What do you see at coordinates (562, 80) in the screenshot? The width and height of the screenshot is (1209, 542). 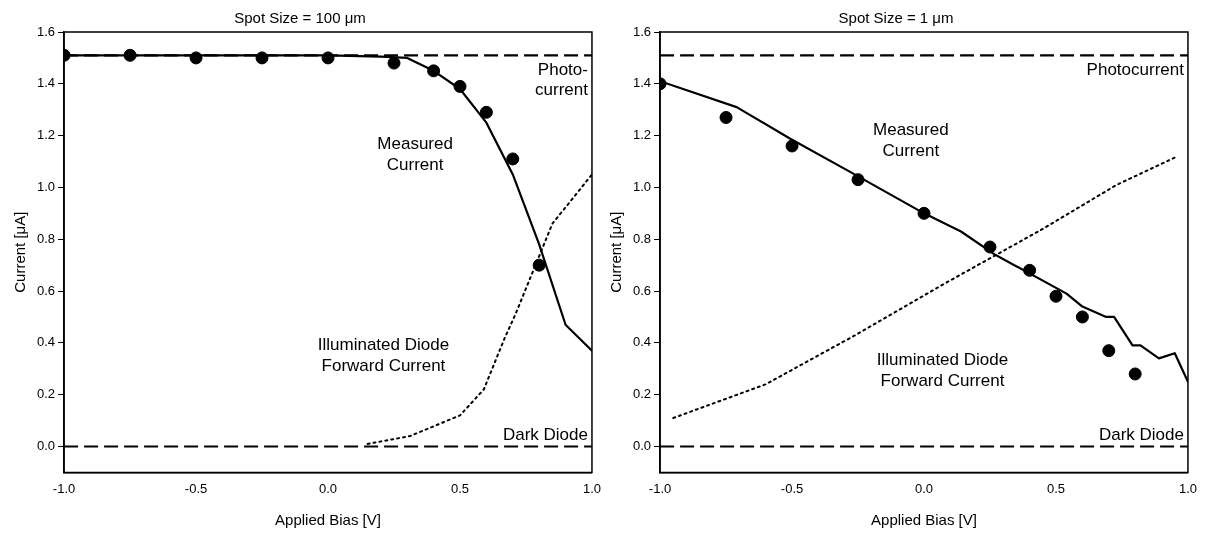 I see `ref-line-label: Photo- current` at bounding box center [562, 80].